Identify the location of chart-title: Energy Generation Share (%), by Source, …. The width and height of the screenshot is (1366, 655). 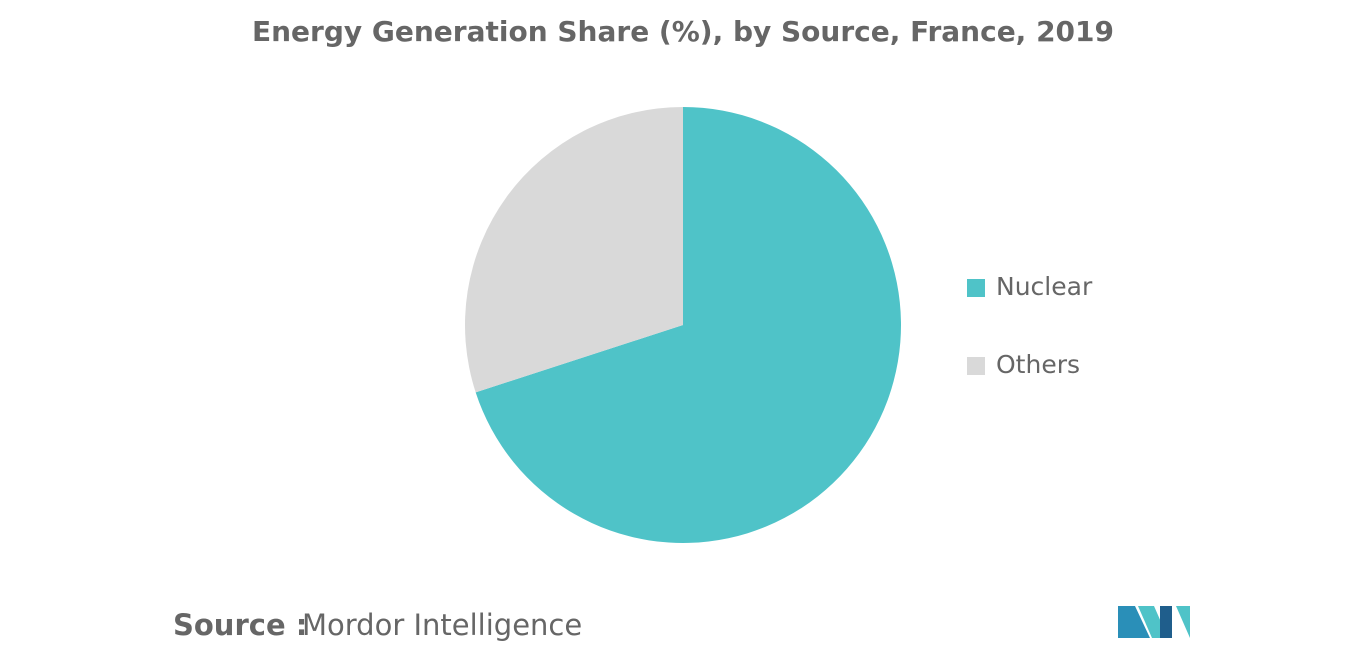
(683, 31).